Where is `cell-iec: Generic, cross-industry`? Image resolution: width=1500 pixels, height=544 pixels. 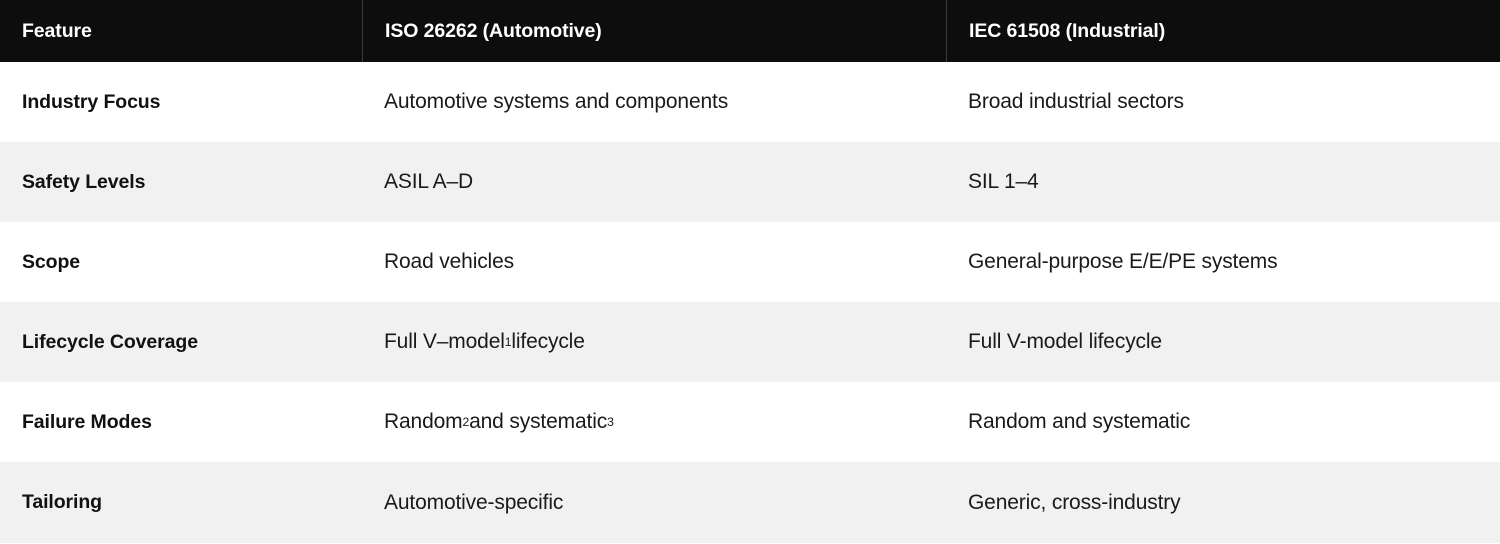 cell-iec: Generic, cross-industry is located at coordinates (1074, 502).